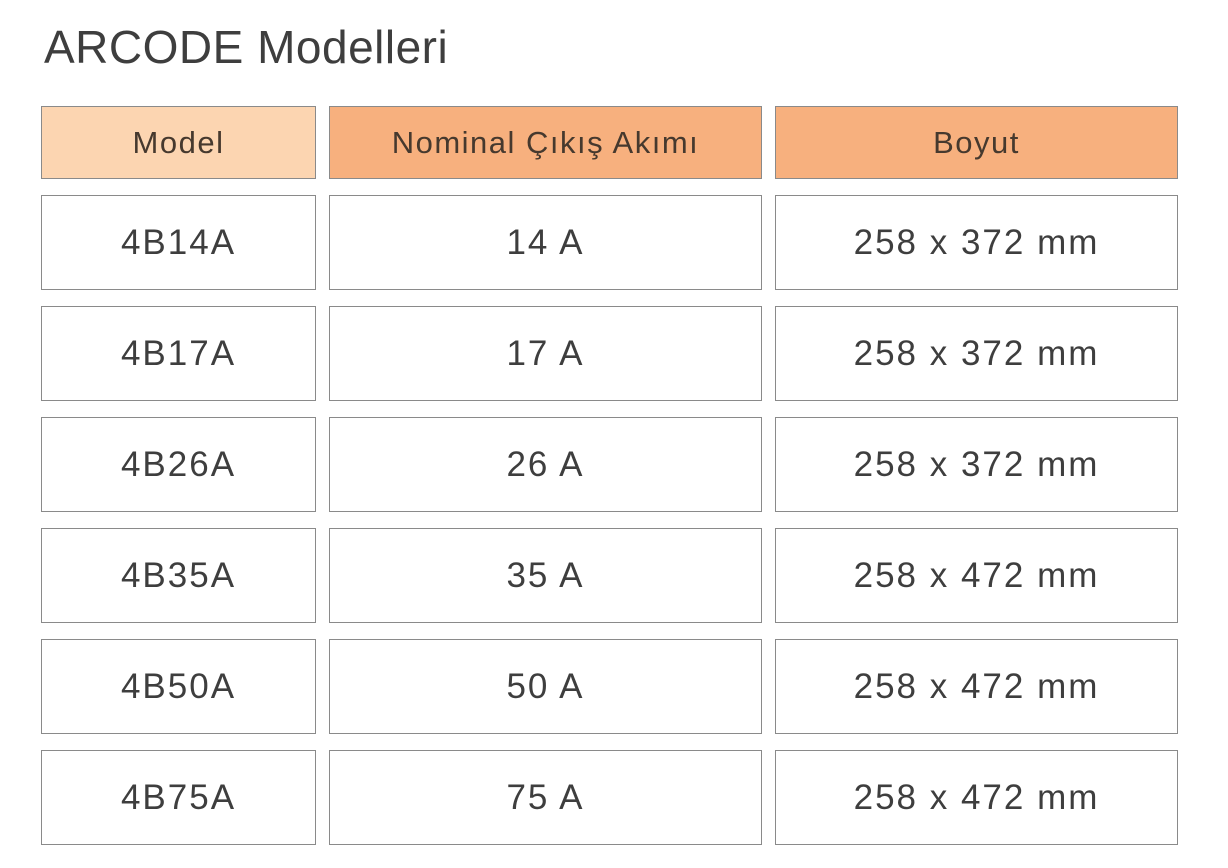 Image resolution: width=1228 pixels, height=868 pixels. What do you see at coordinates (178, 142) in the screenshot?
I see `header-cell-model: Model` at bounding box center [178, 142].